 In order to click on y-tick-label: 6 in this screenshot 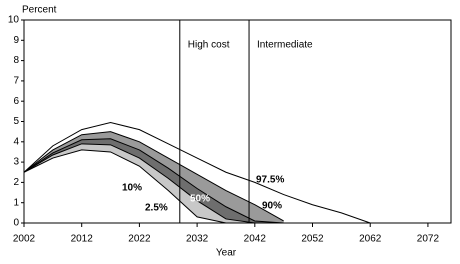, I will do `click(16, 101)`.